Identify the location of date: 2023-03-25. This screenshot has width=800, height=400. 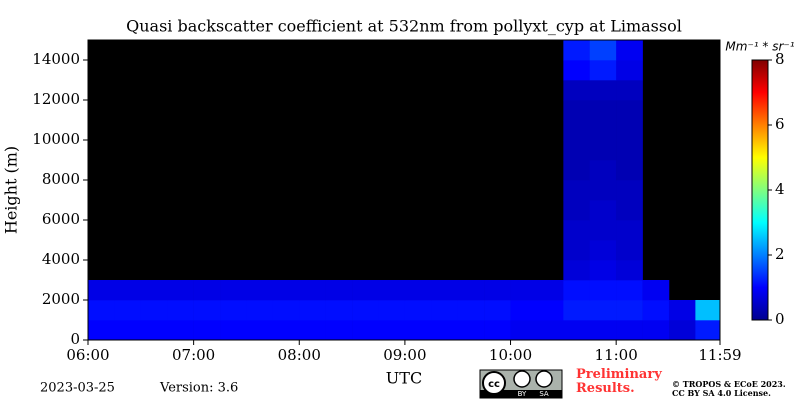
(77, 388).